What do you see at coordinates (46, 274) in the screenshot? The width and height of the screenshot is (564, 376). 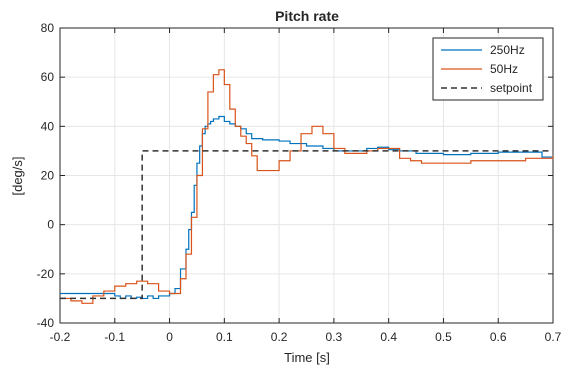 I see `y-tick-label: -20` at bounding box center [46, 274].